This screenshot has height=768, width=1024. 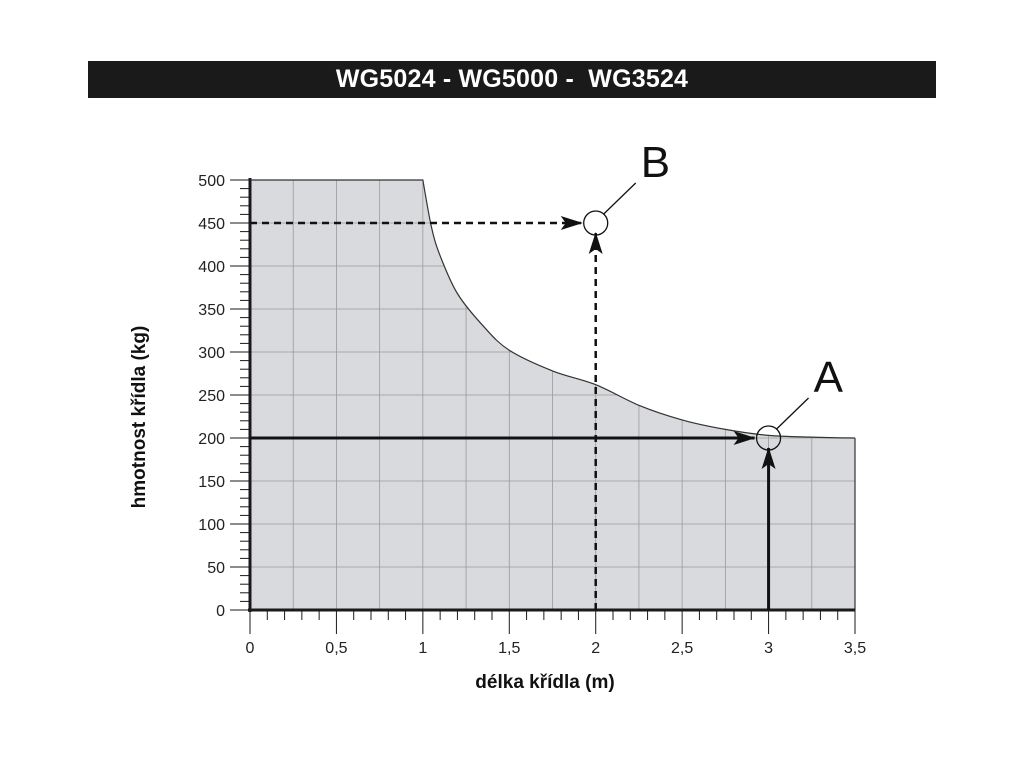 What do you see at coordinates (211, 482) in the screenshot?
I see `y-tick-label: 150` at bounding box center [211, 482].